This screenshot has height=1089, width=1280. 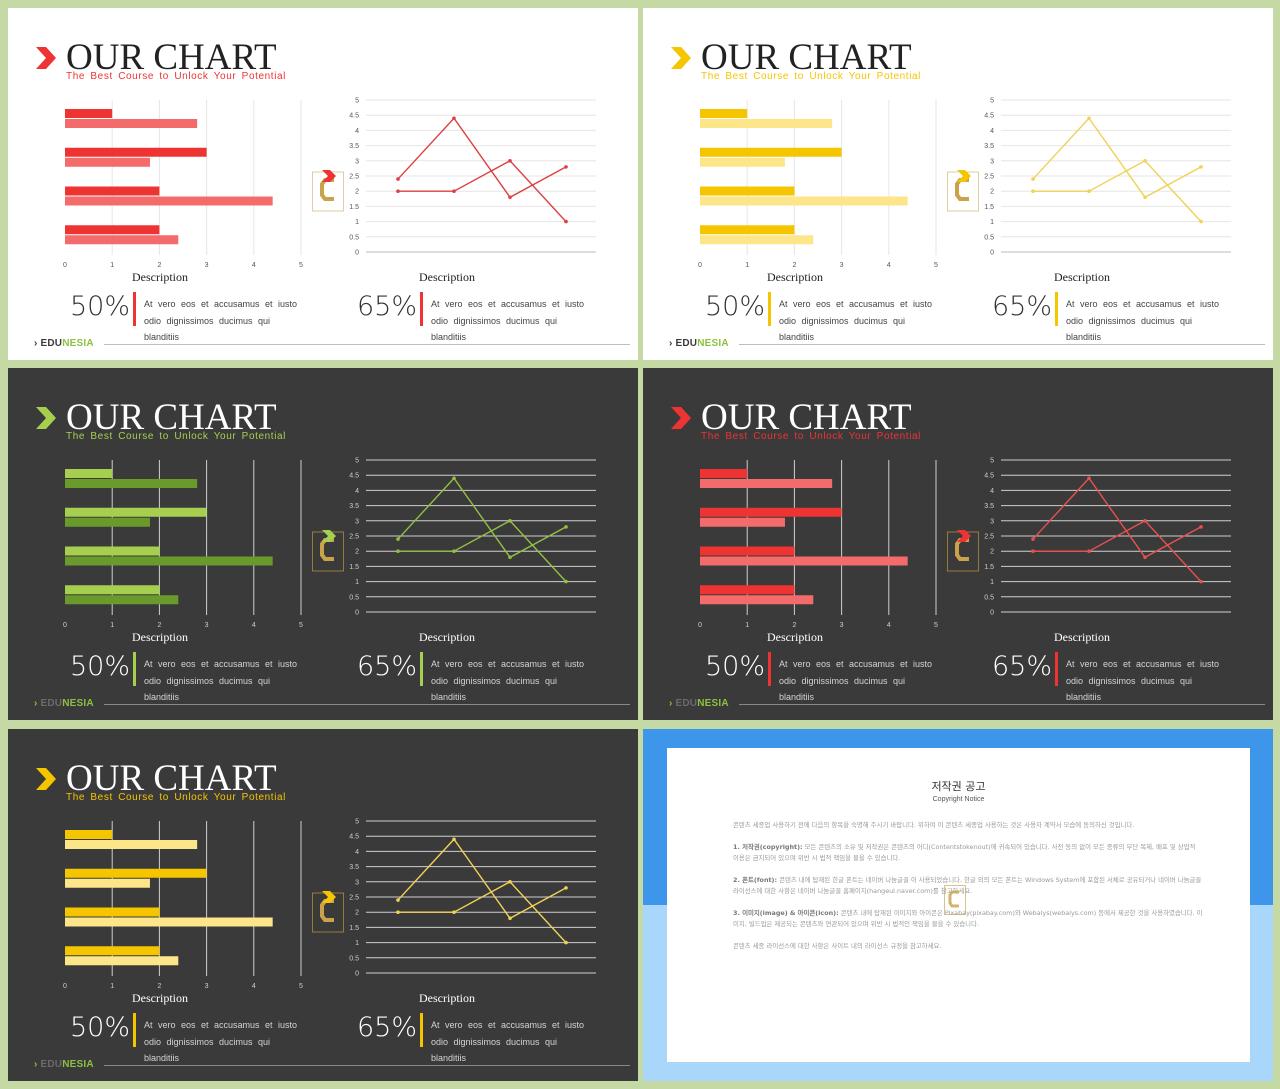 I want to click on bar-x-tick: 4, so click(x=889, y=265).